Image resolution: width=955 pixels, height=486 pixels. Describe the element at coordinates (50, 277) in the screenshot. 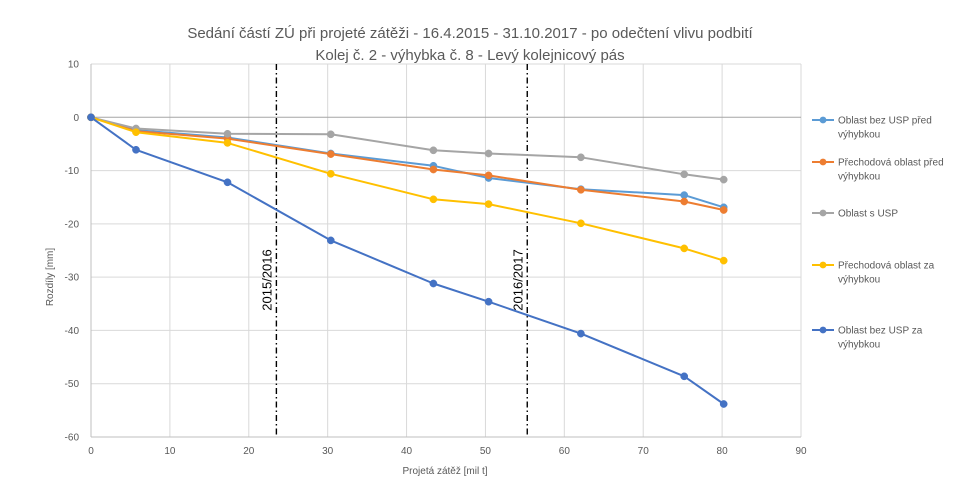

I see `y-axis-title: Rozdíly [mm]` at that location.